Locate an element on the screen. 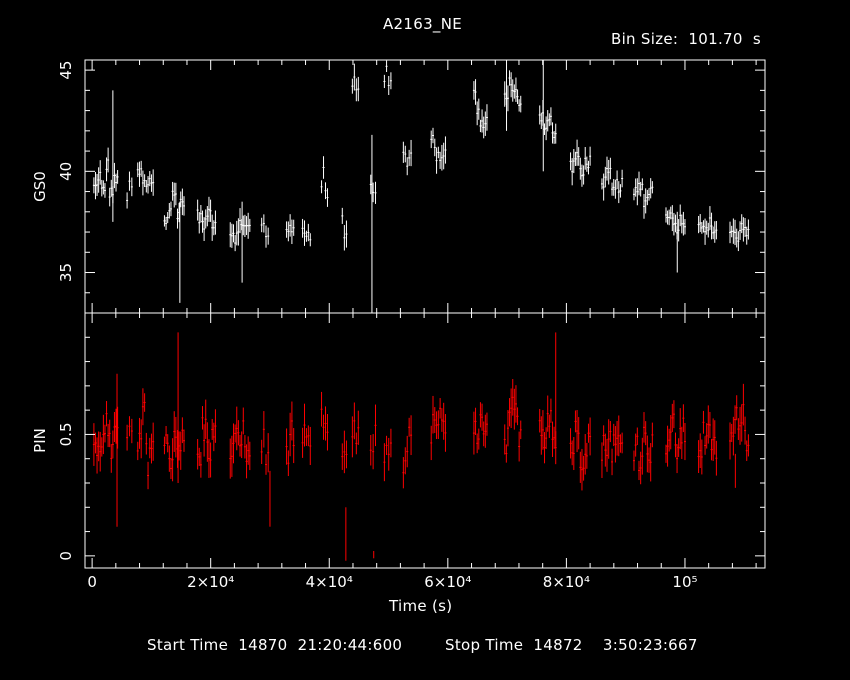  y-tick-label-gs0: 40 is located at coordinates (66, 171).